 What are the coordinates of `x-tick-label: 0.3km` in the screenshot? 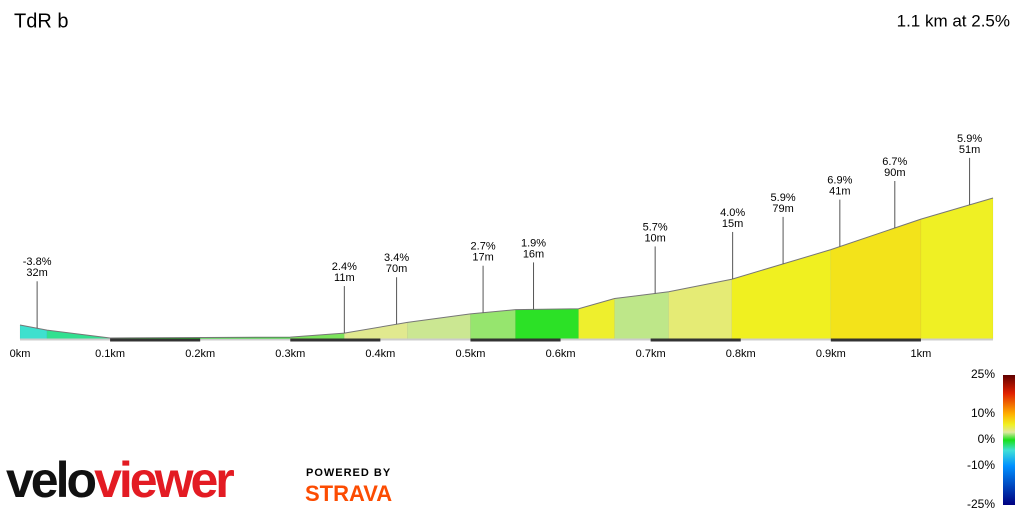 It's located at (290, 354).